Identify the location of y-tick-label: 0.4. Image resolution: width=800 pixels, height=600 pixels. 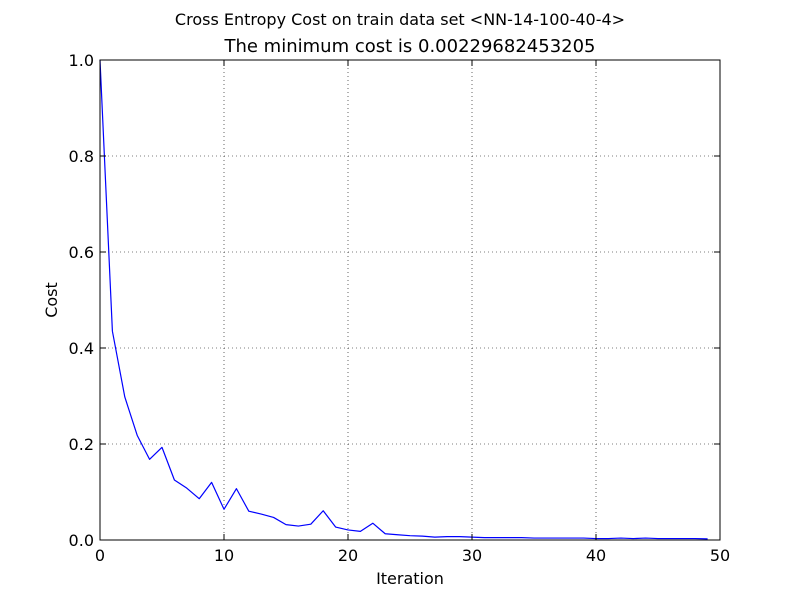
(81, 348).